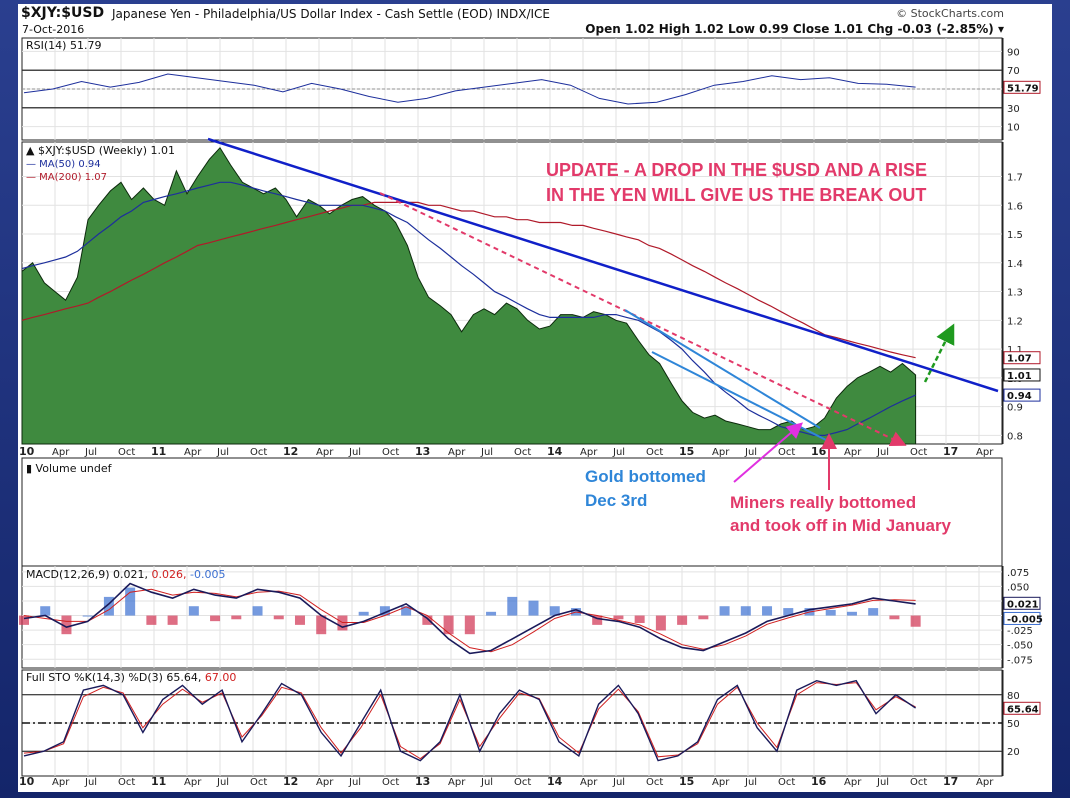 This screenshot has height=798, width=1070. I want to click on price-x-label: 13, so click(422, 451).